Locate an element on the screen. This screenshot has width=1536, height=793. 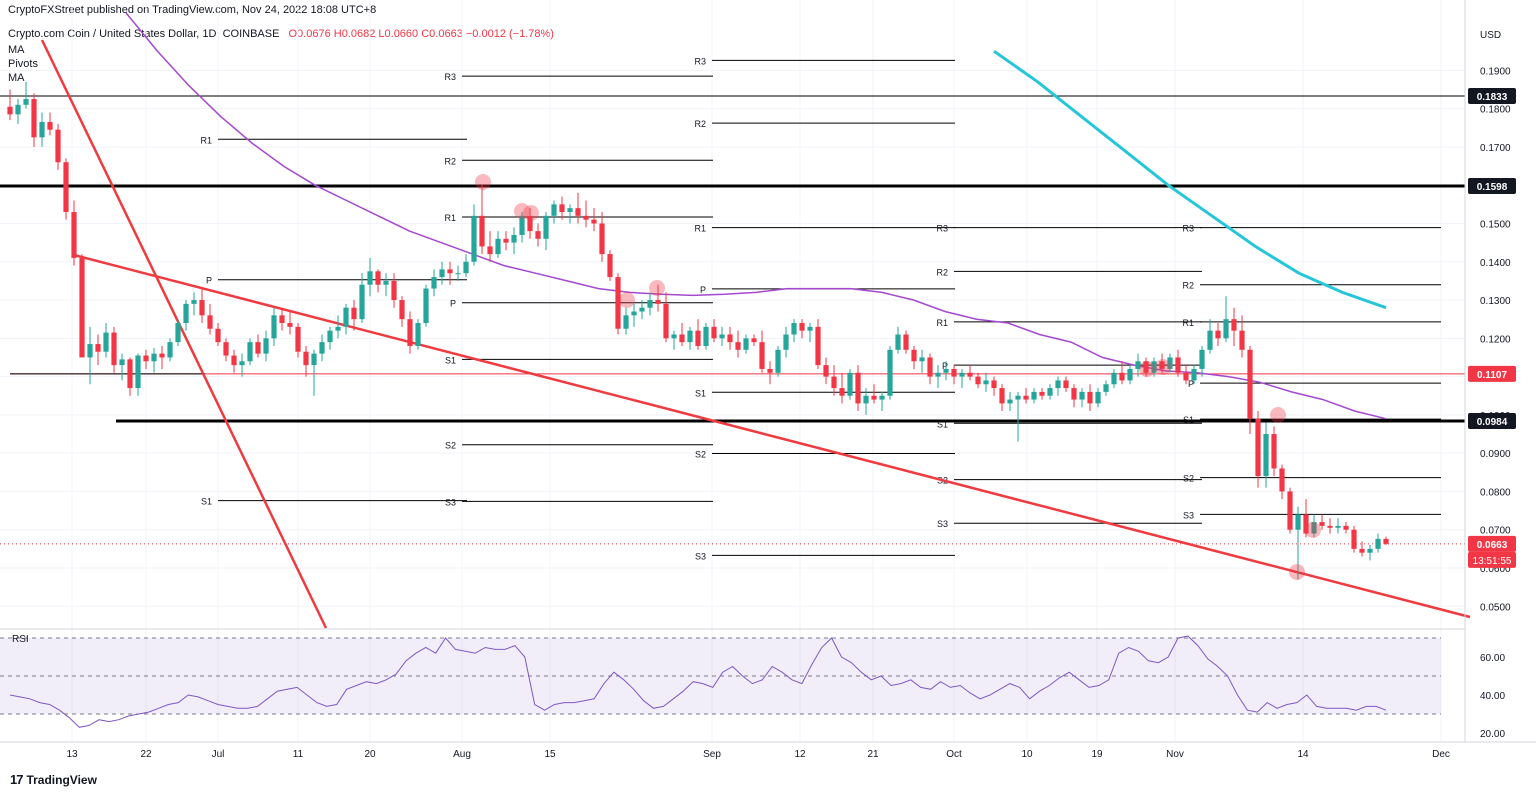
time-tick: 21 is located at coordinates (873, 754).